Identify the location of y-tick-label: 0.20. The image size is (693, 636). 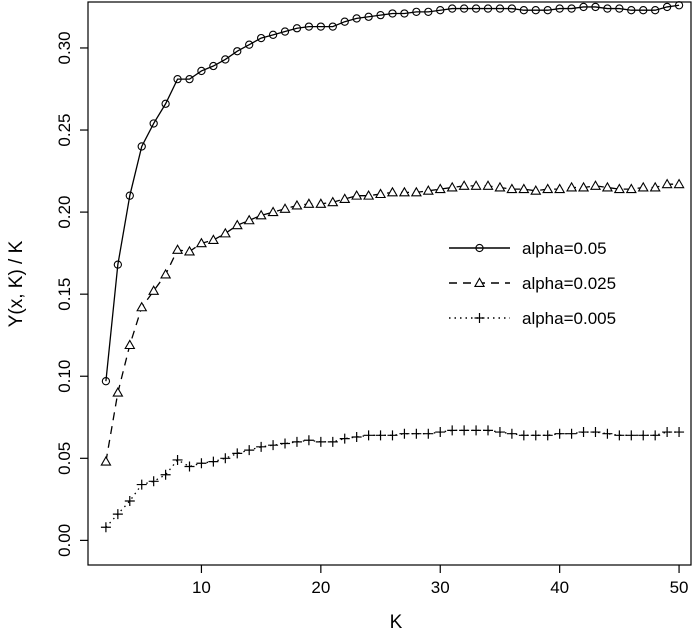
(64, 212).